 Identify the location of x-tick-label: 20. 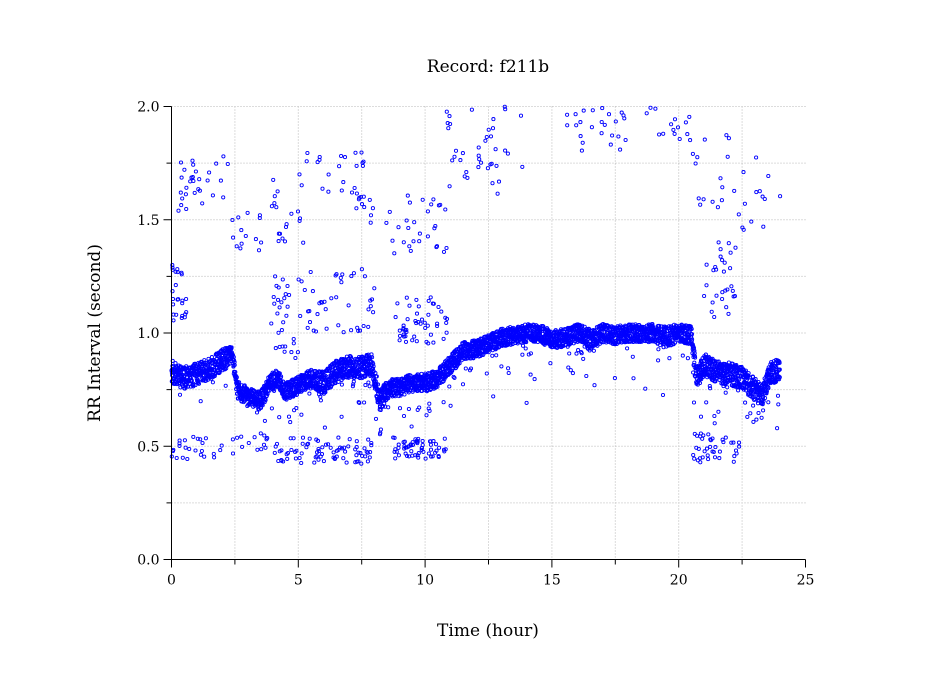
(679, 581).